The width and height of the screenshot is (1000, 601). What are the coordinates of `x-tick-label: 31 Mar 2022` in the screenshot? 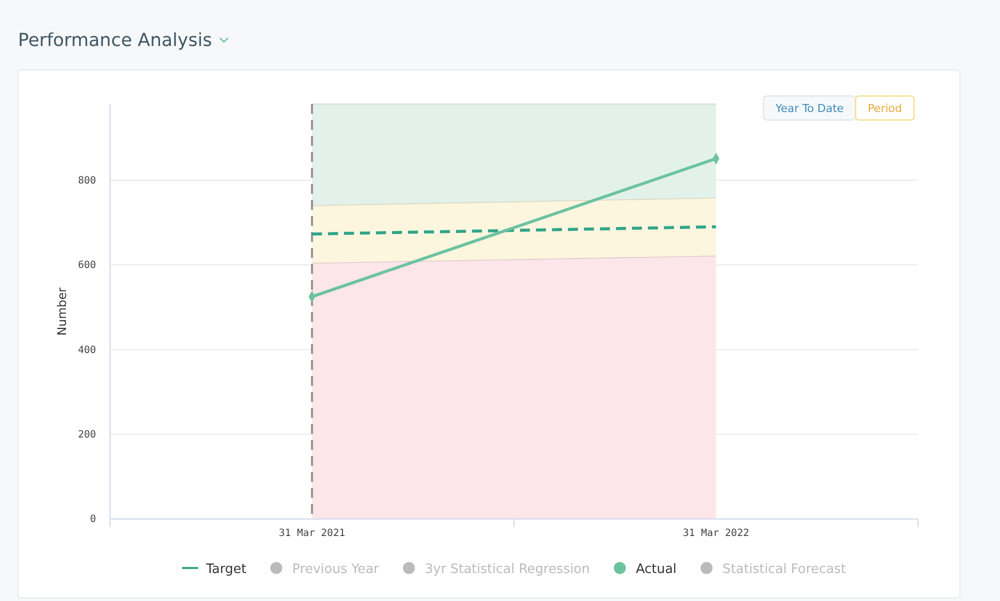 It's located at (716, 534).